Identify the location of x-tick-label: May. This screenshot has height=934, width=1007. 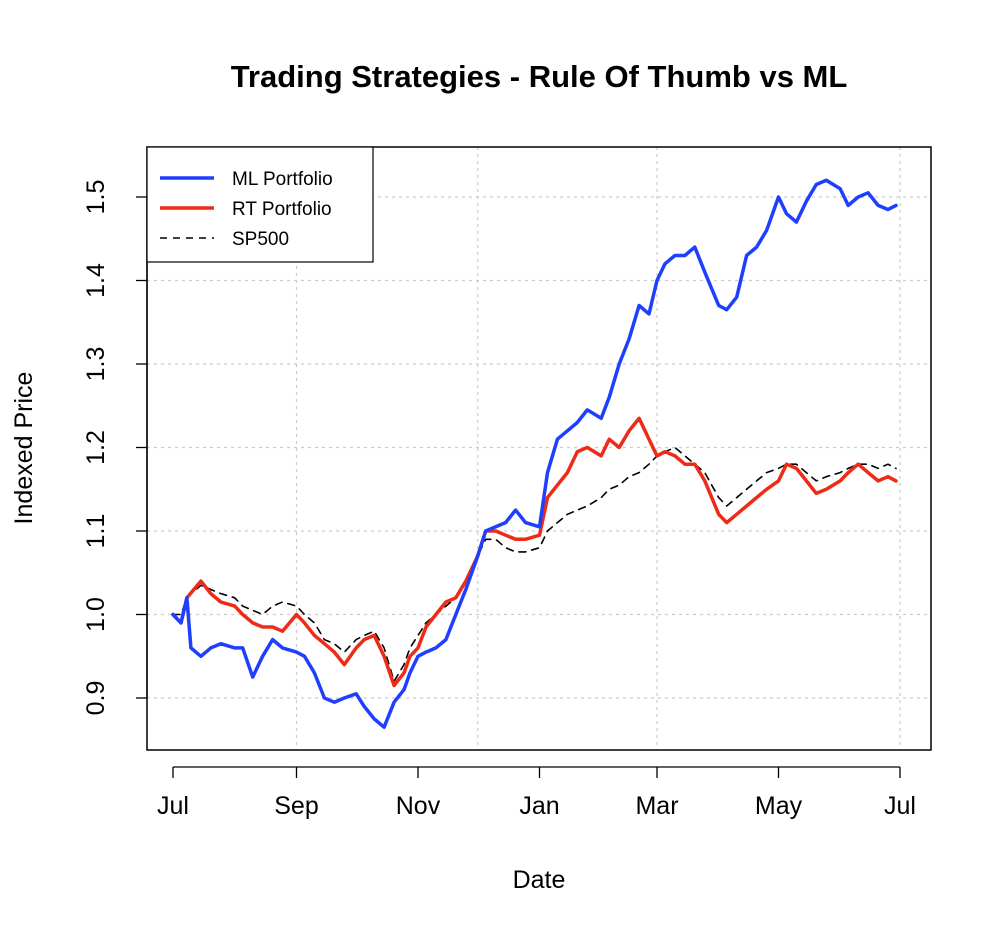
(779, 806).